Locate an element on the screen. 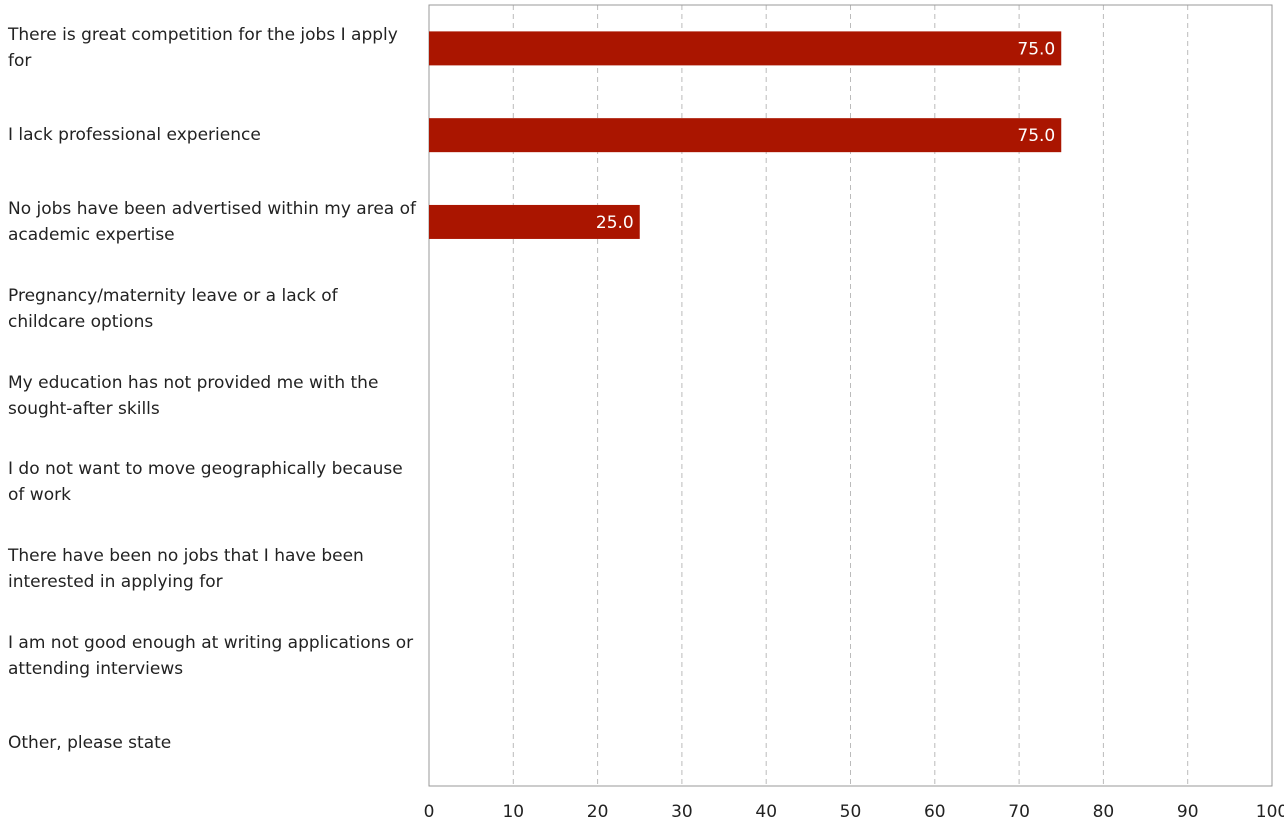 This screenshot has width=1284, height=825. x-tick-label: 20 is located at coordinates (598, 812).